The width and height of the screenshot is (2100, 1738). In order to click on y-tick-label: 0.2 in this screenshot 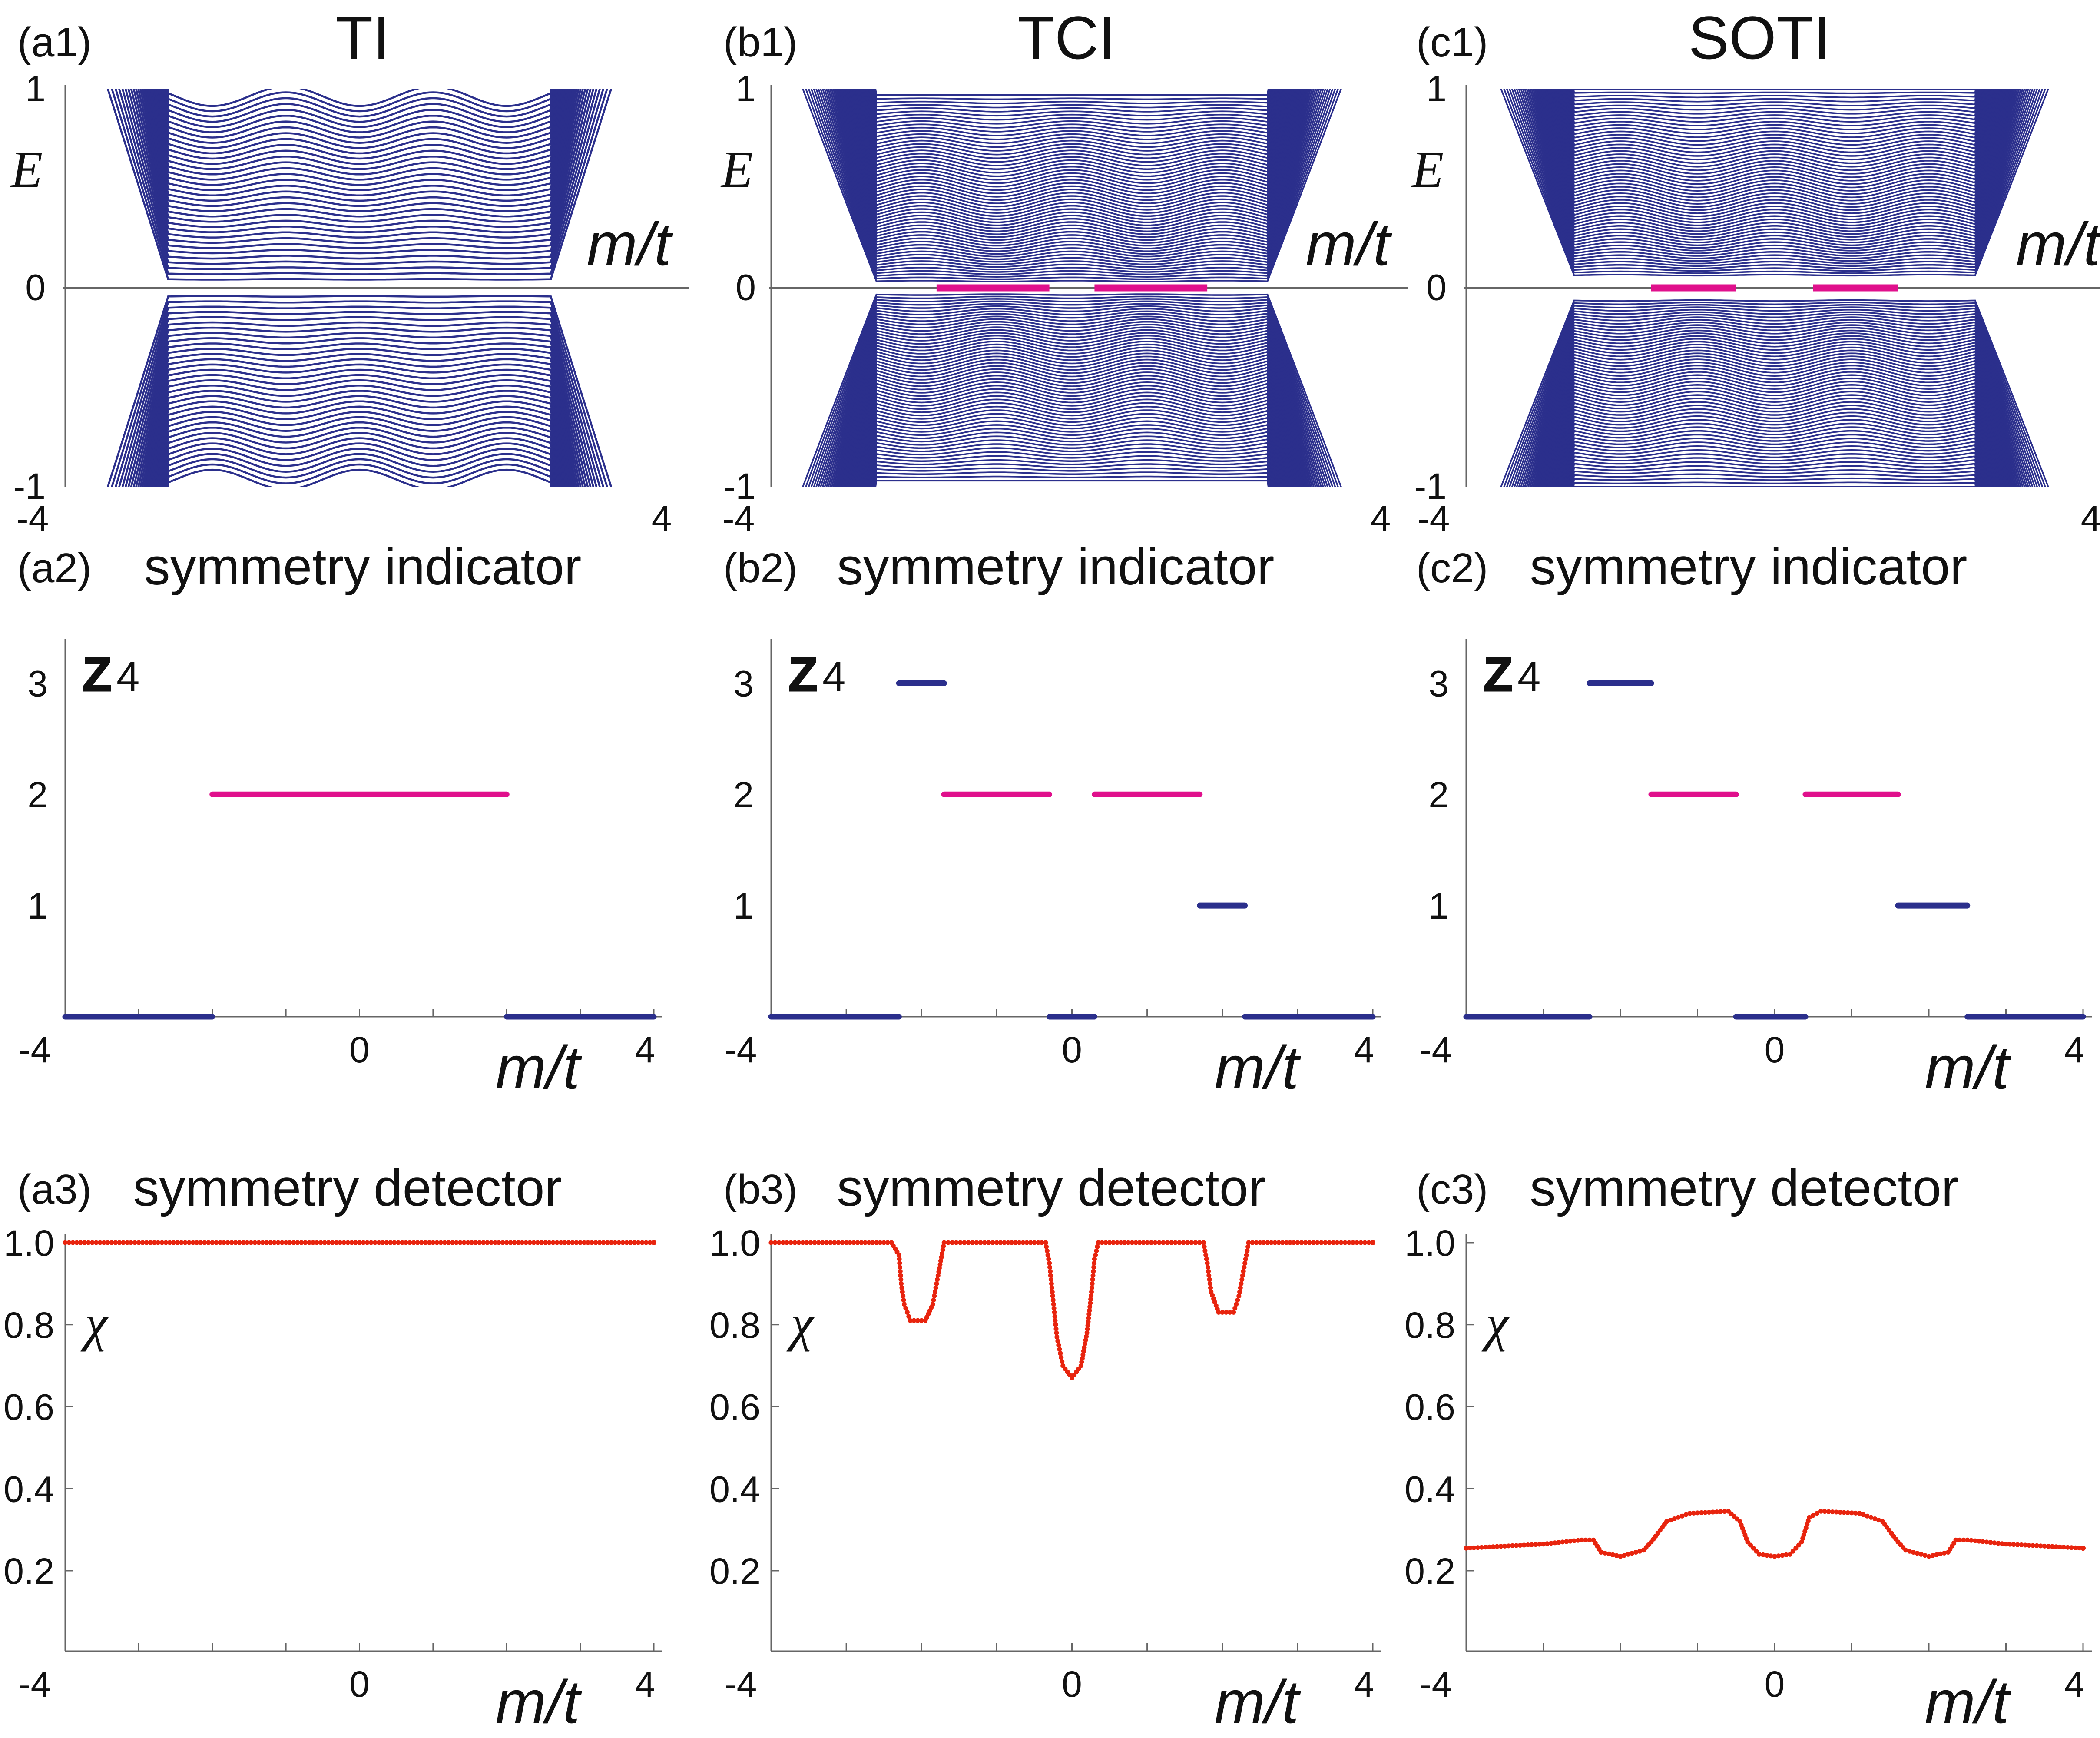, I will do `click(28, 1571)`.